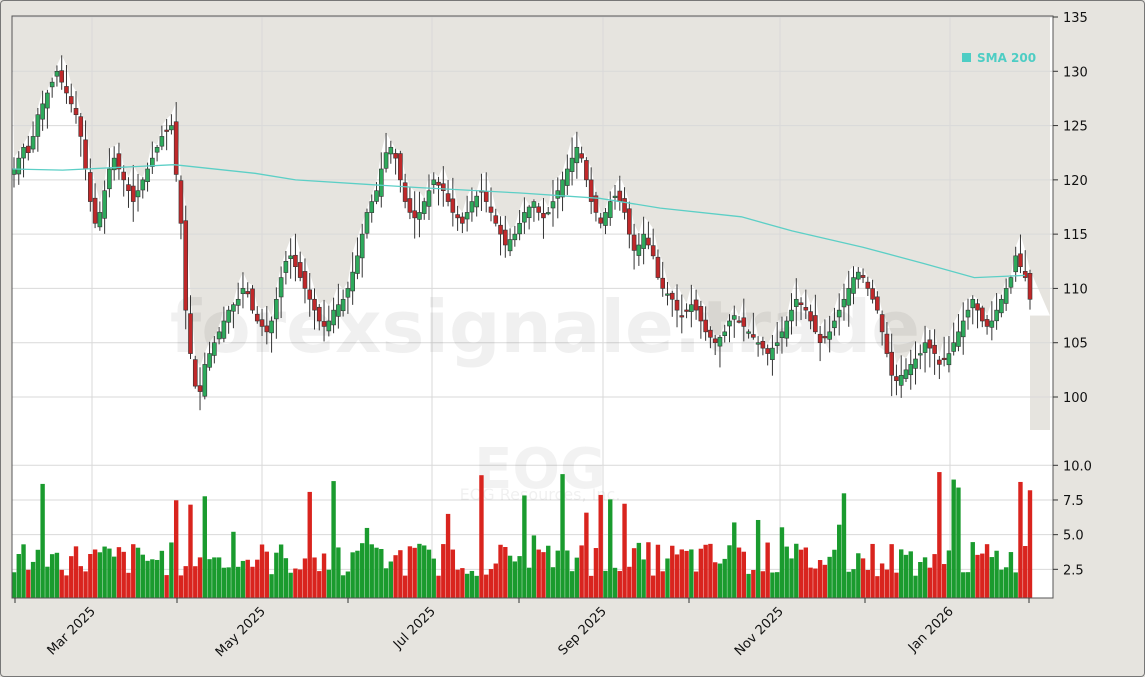 The width and height of the screenshot is (1145, 677). I want to click on volume-tick-label: 7.5, so click(1073, 501).